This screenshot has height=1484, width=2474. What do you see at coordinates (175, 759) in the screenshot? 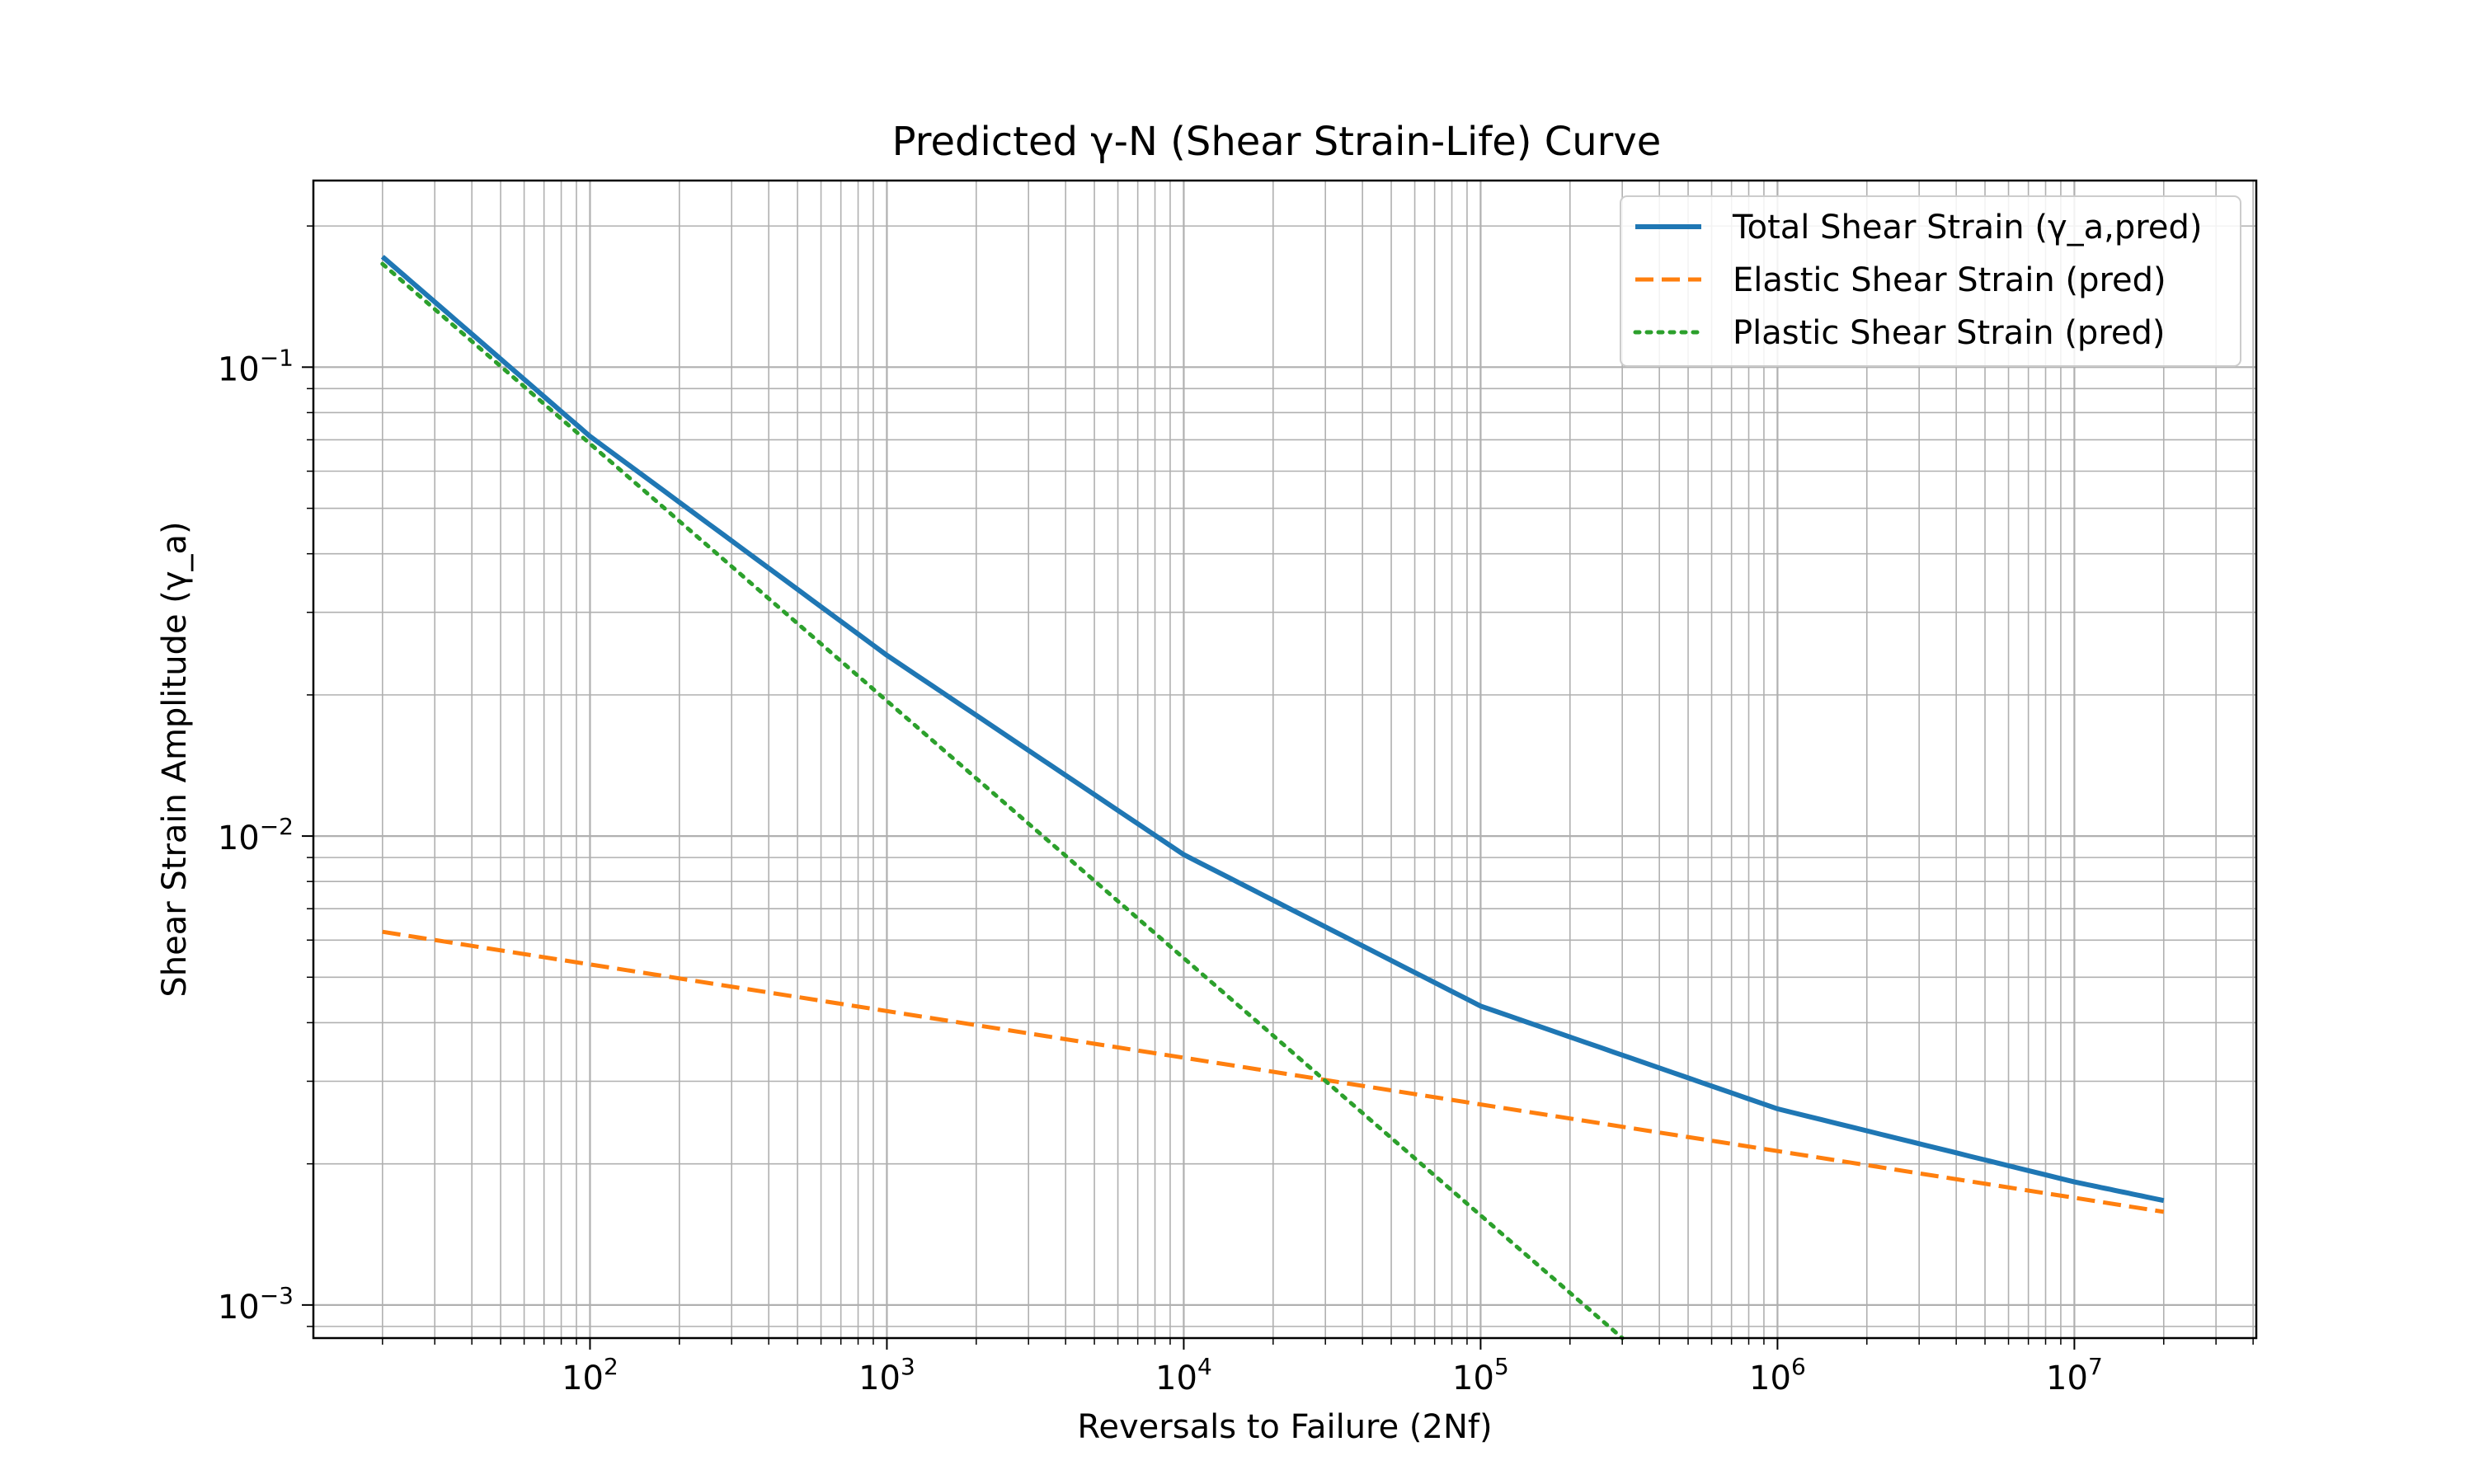
I see `y-axis-label: Shear Strain Amplitude (γ_a)` at bounding box center [175, 759].